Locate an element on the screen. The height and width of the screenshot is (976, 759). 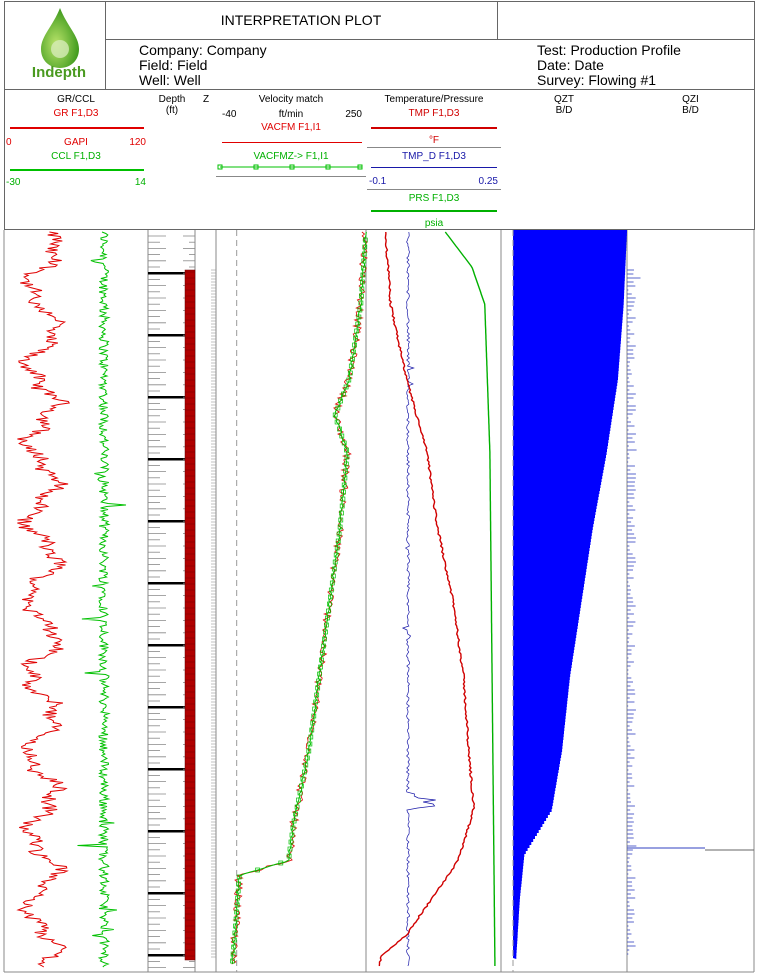
perforation-zone is located at coordinates (190, 615).